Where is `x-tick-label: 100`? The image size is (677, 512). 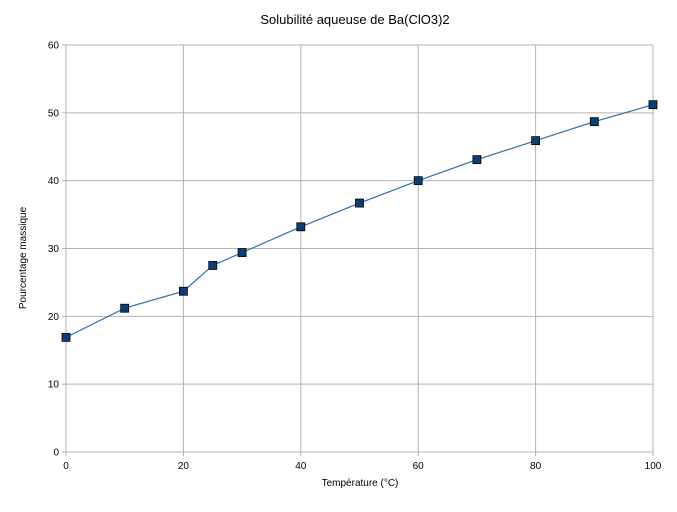
x-tick-label: 100 is located at coordinates (653, 466).